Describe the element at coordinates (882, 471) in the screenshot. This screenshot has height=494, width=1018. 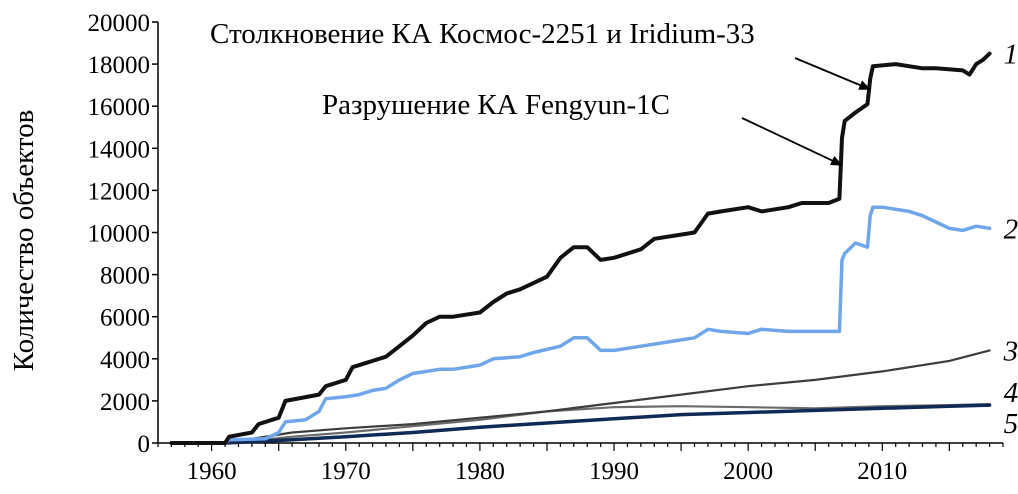
I see `x-tick-label: 2010` at that location.